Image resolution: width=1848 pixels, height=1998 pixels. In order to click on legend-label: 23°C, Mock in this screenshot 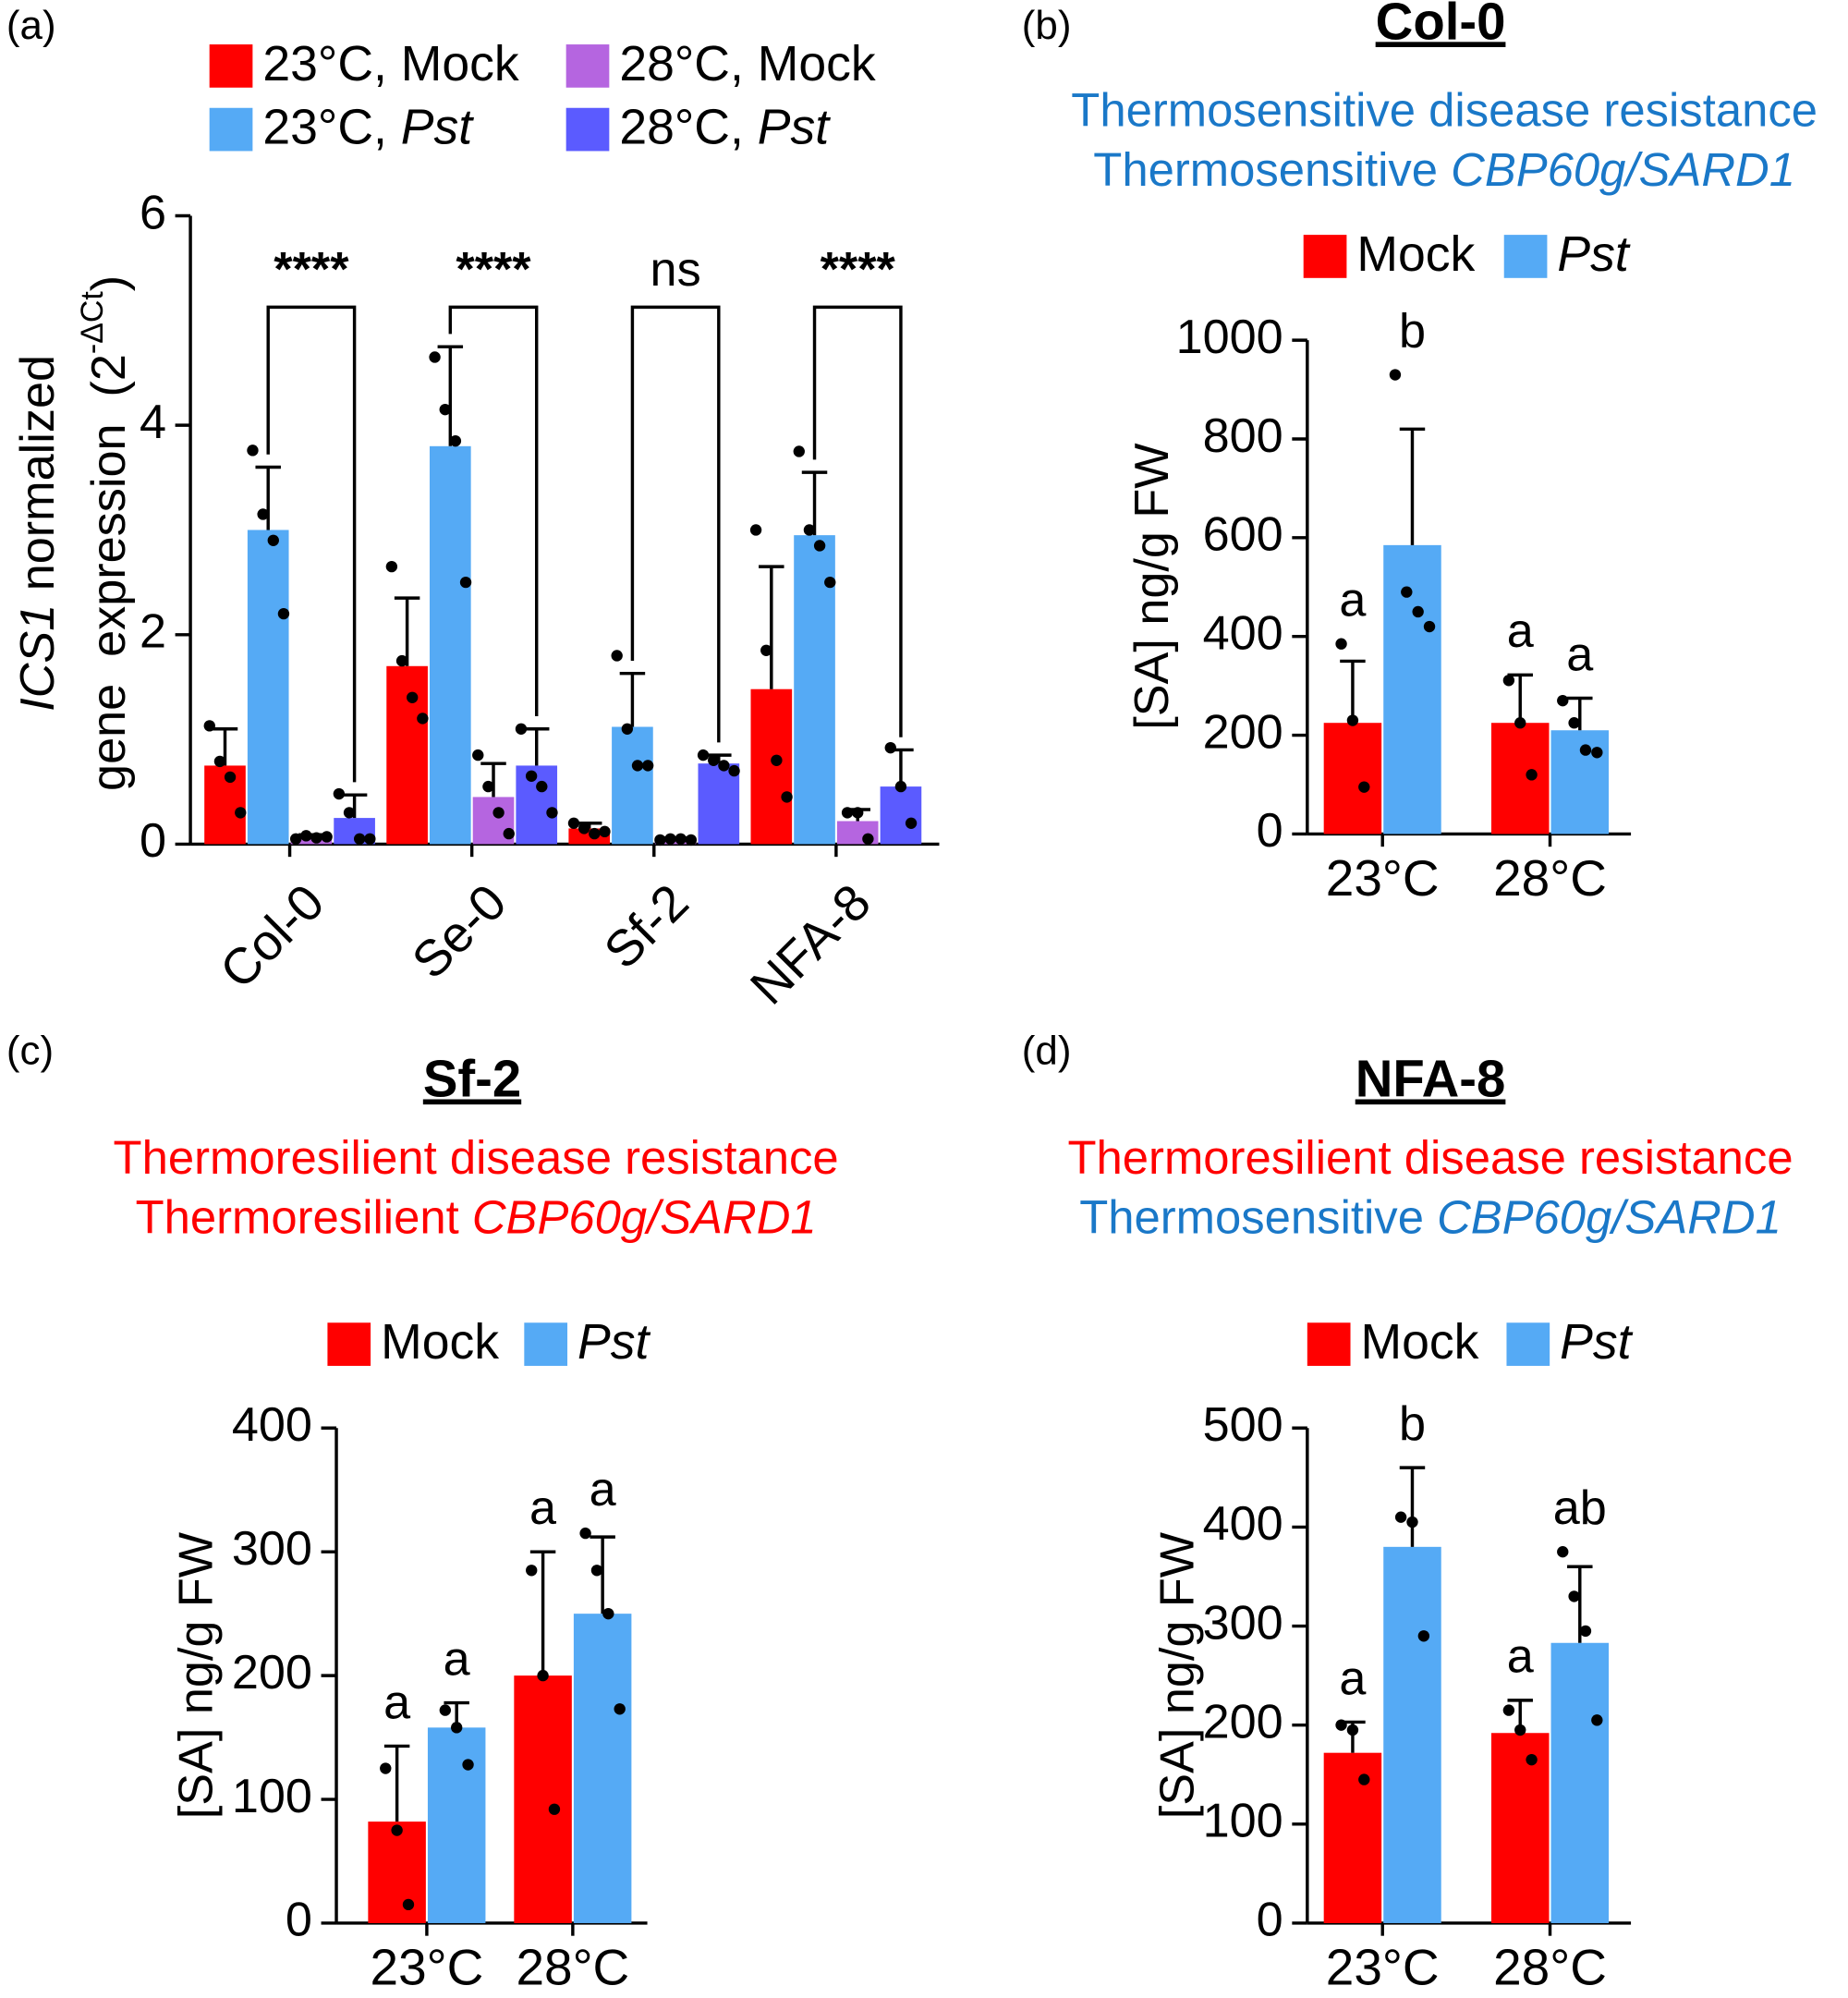, I will do `click(390, 64)`.